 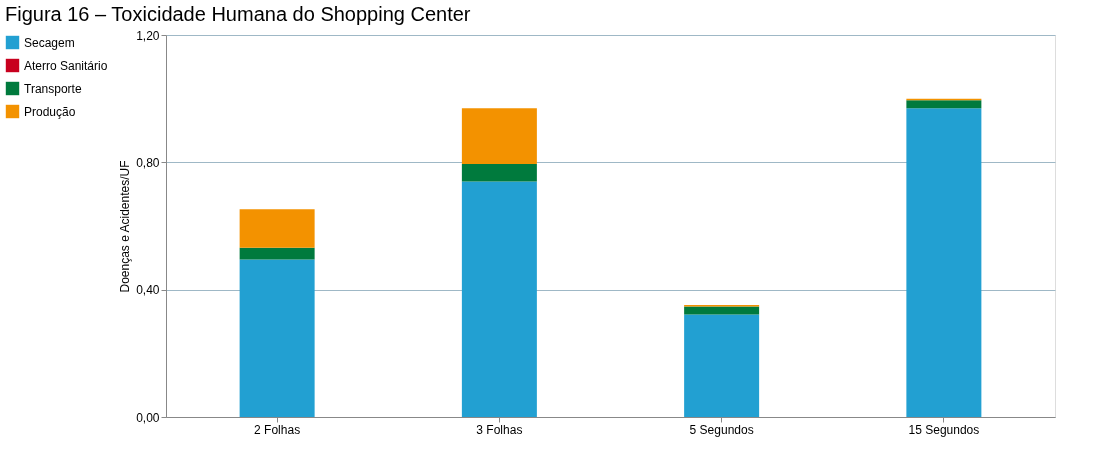 I want to click on legend-label: Aterro Sanitário, so click(x=66, y=65).